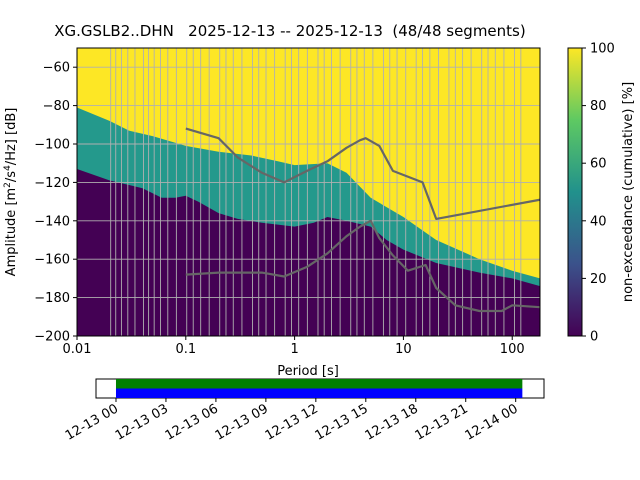 The image size is (640, 480). What do you see at coordinates (52, 183) in the screenshot?
I see `y-tick-label: −120` at bounding box center [52, 183].